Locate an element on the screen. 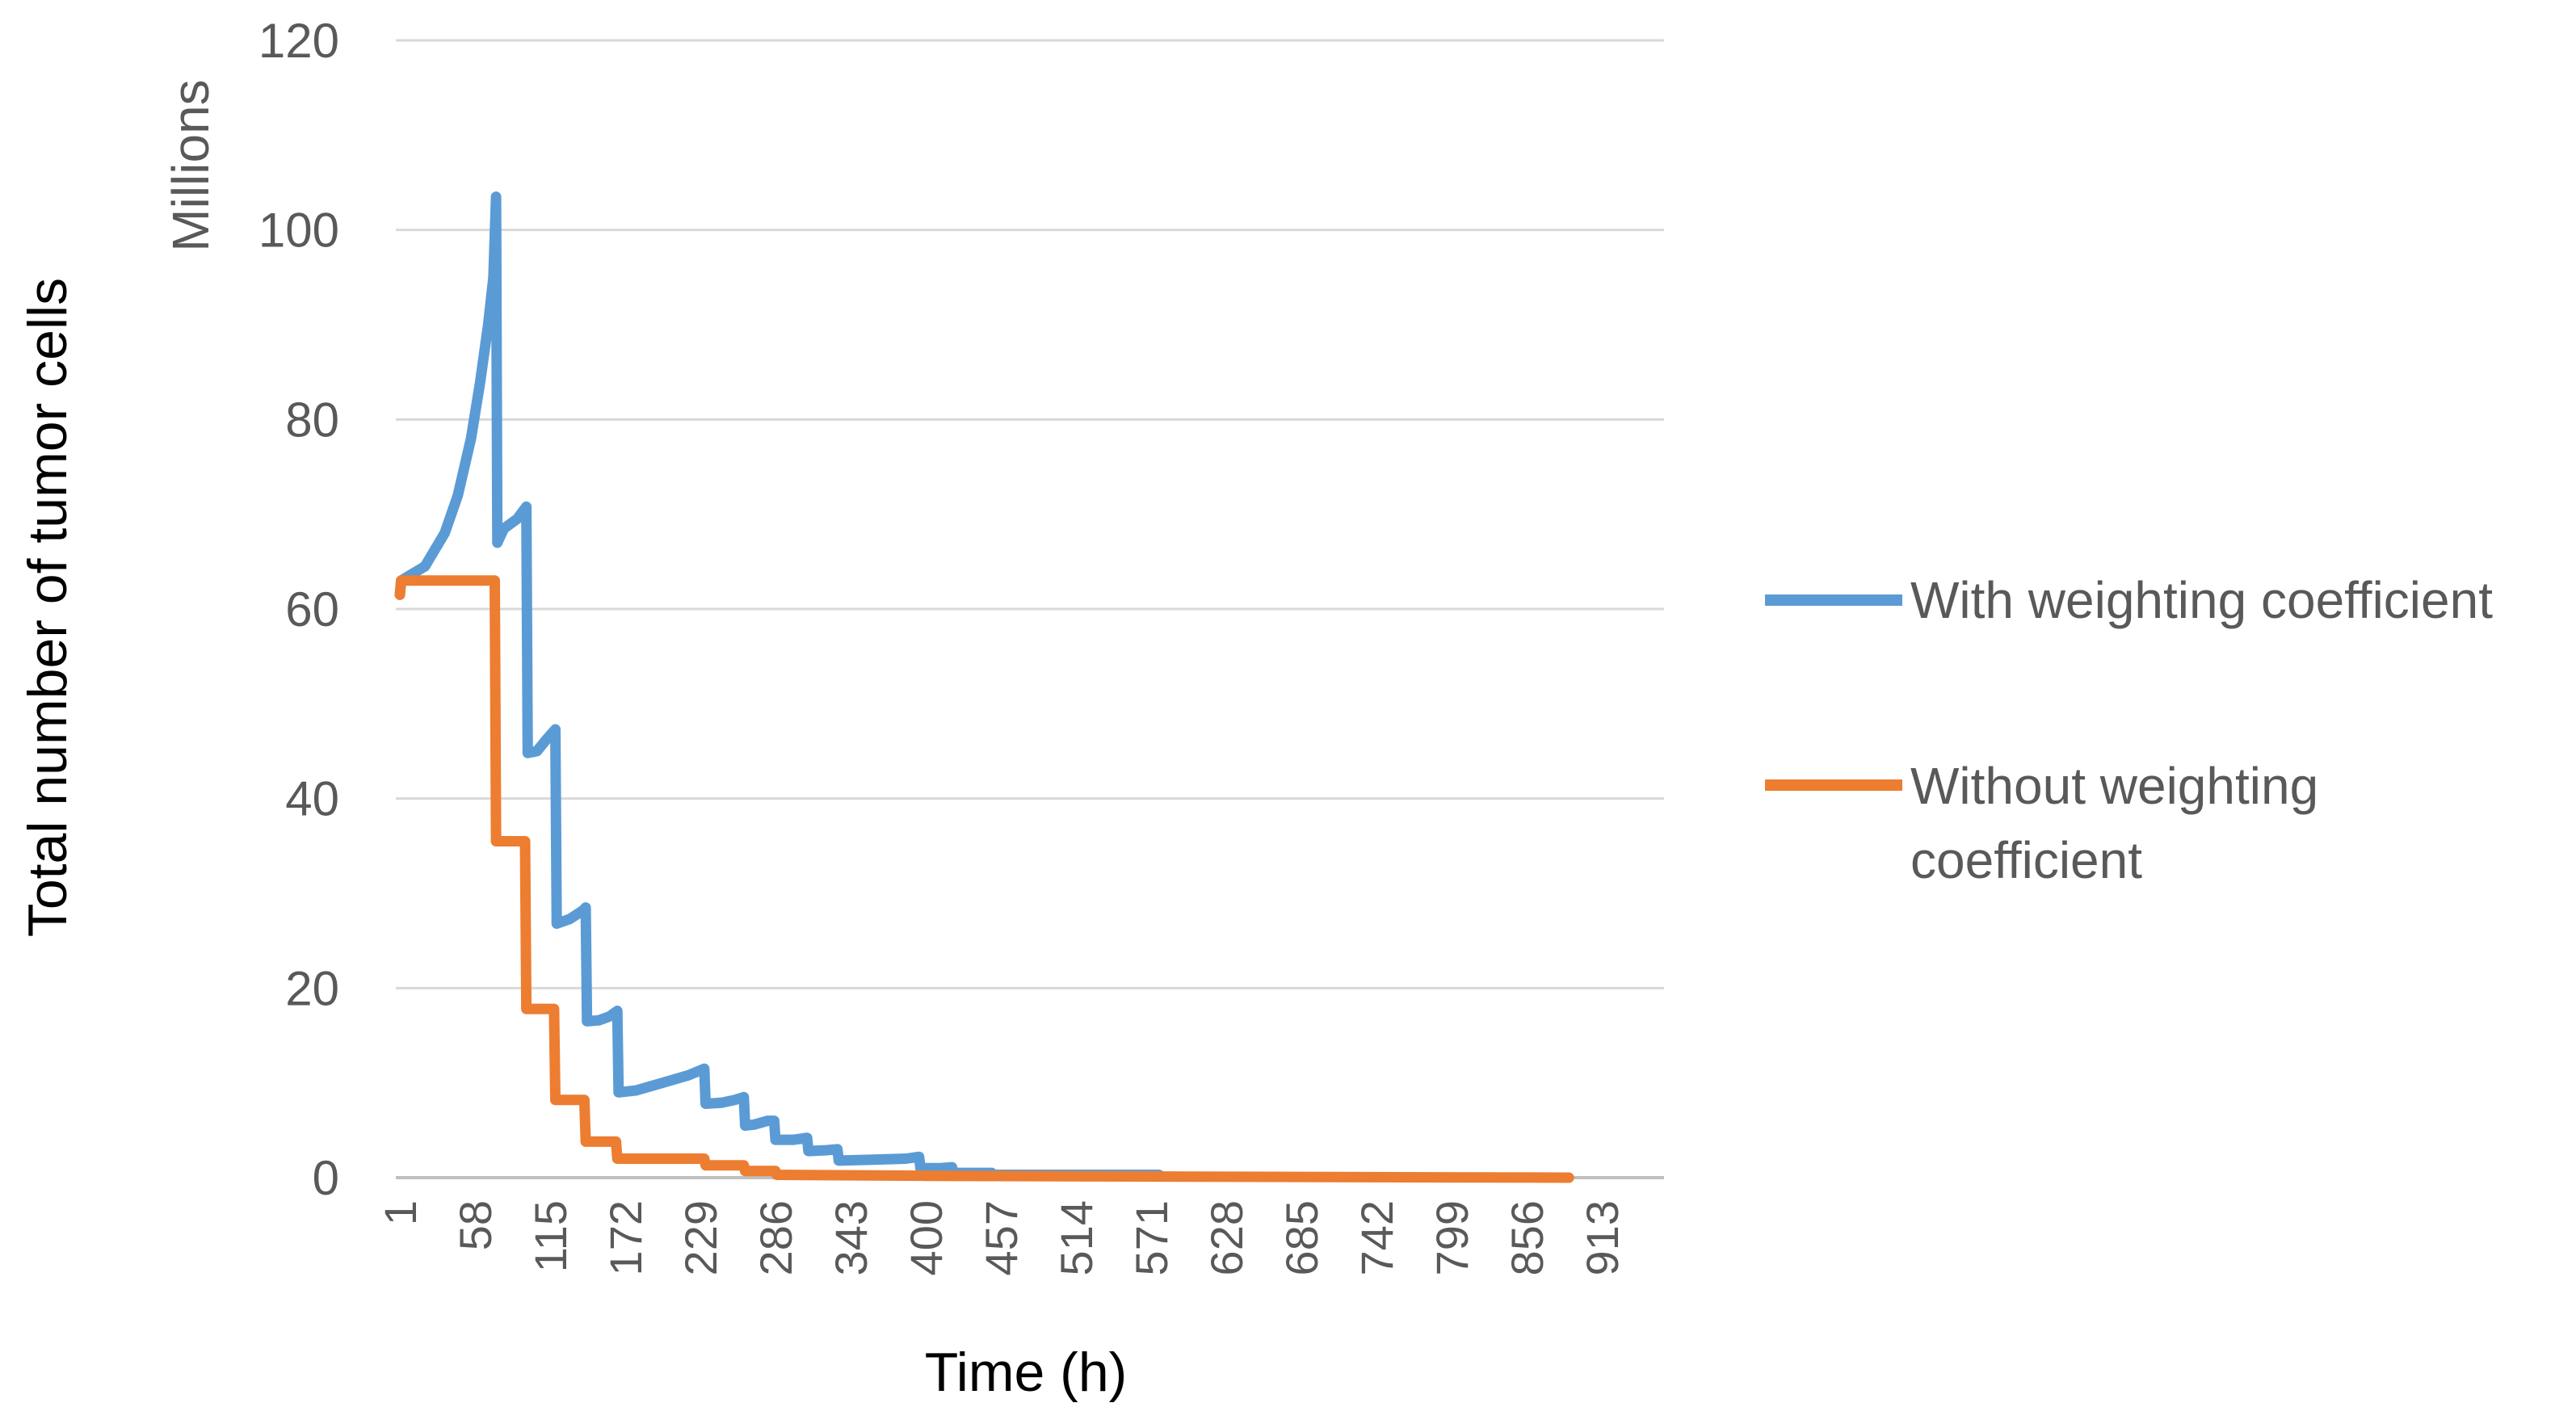 This screenshot has width=2576, height=1424. x-tick-label-400: 400 is located at coordinates (927, 1237).